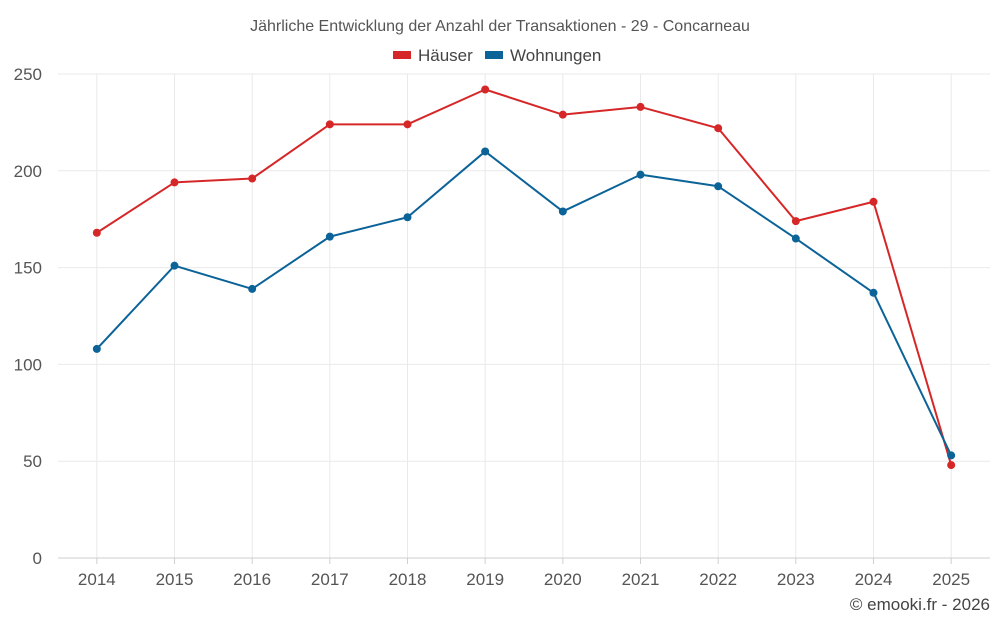 The image size is (1000, 625). I want to click on legend-swatch-wohnungen, so click(494, 55).